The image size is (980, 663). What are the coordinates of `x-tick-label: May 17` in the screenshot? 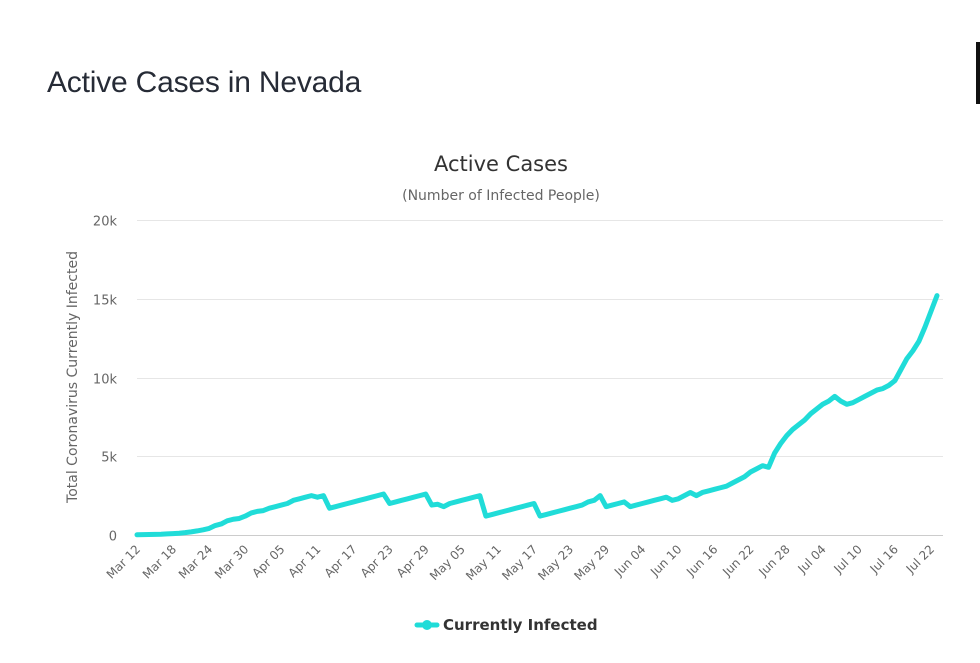 It's located at (519, 562).